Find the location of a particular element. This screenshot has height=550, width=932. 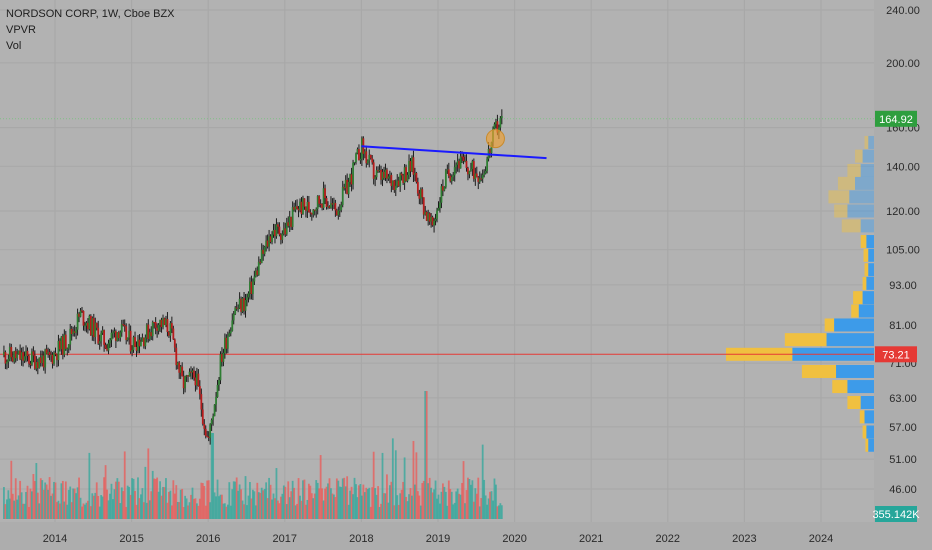

time-axis-label: 2019 is located at coordinates (438, 539).